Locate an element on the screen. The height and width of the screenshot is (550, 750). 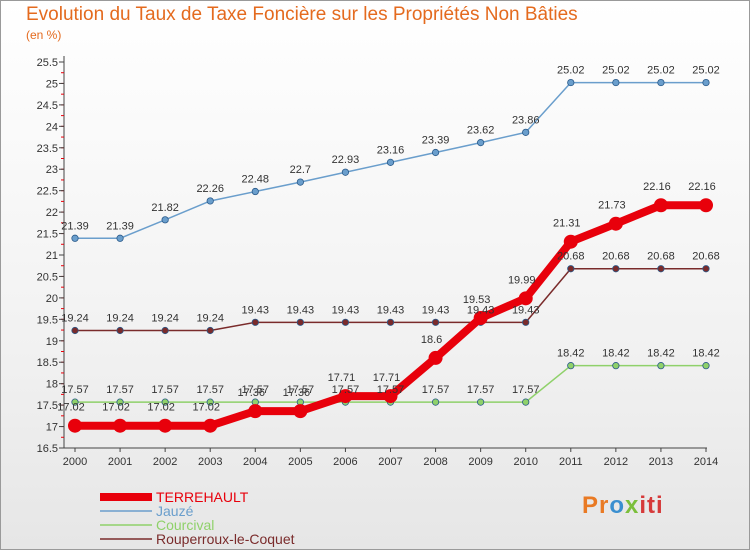
data-label: 22.48 is located at coordinates (256, 180).